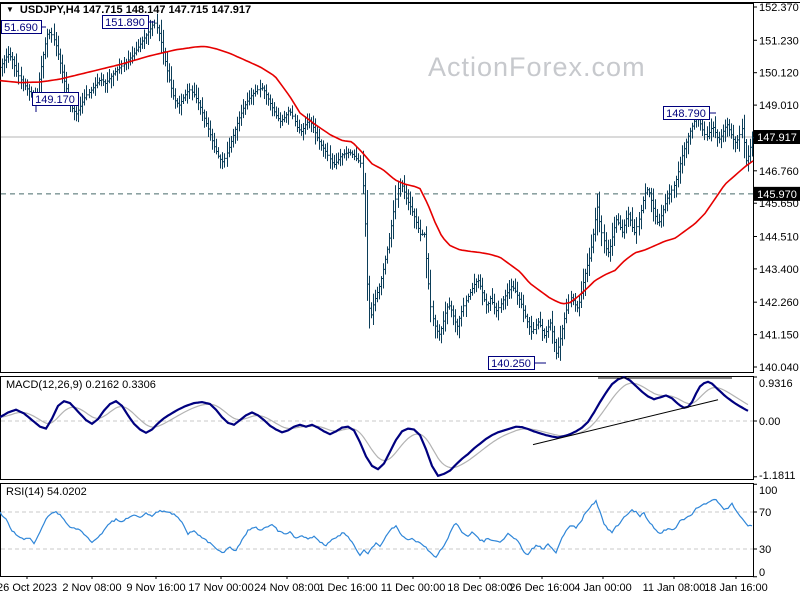 The height and width of the screenshot is (600, 800). Describe the element at coordinates (736, 588) in the screenshot. I see `time-axis-label: 18 Jan 16:00` at that location.